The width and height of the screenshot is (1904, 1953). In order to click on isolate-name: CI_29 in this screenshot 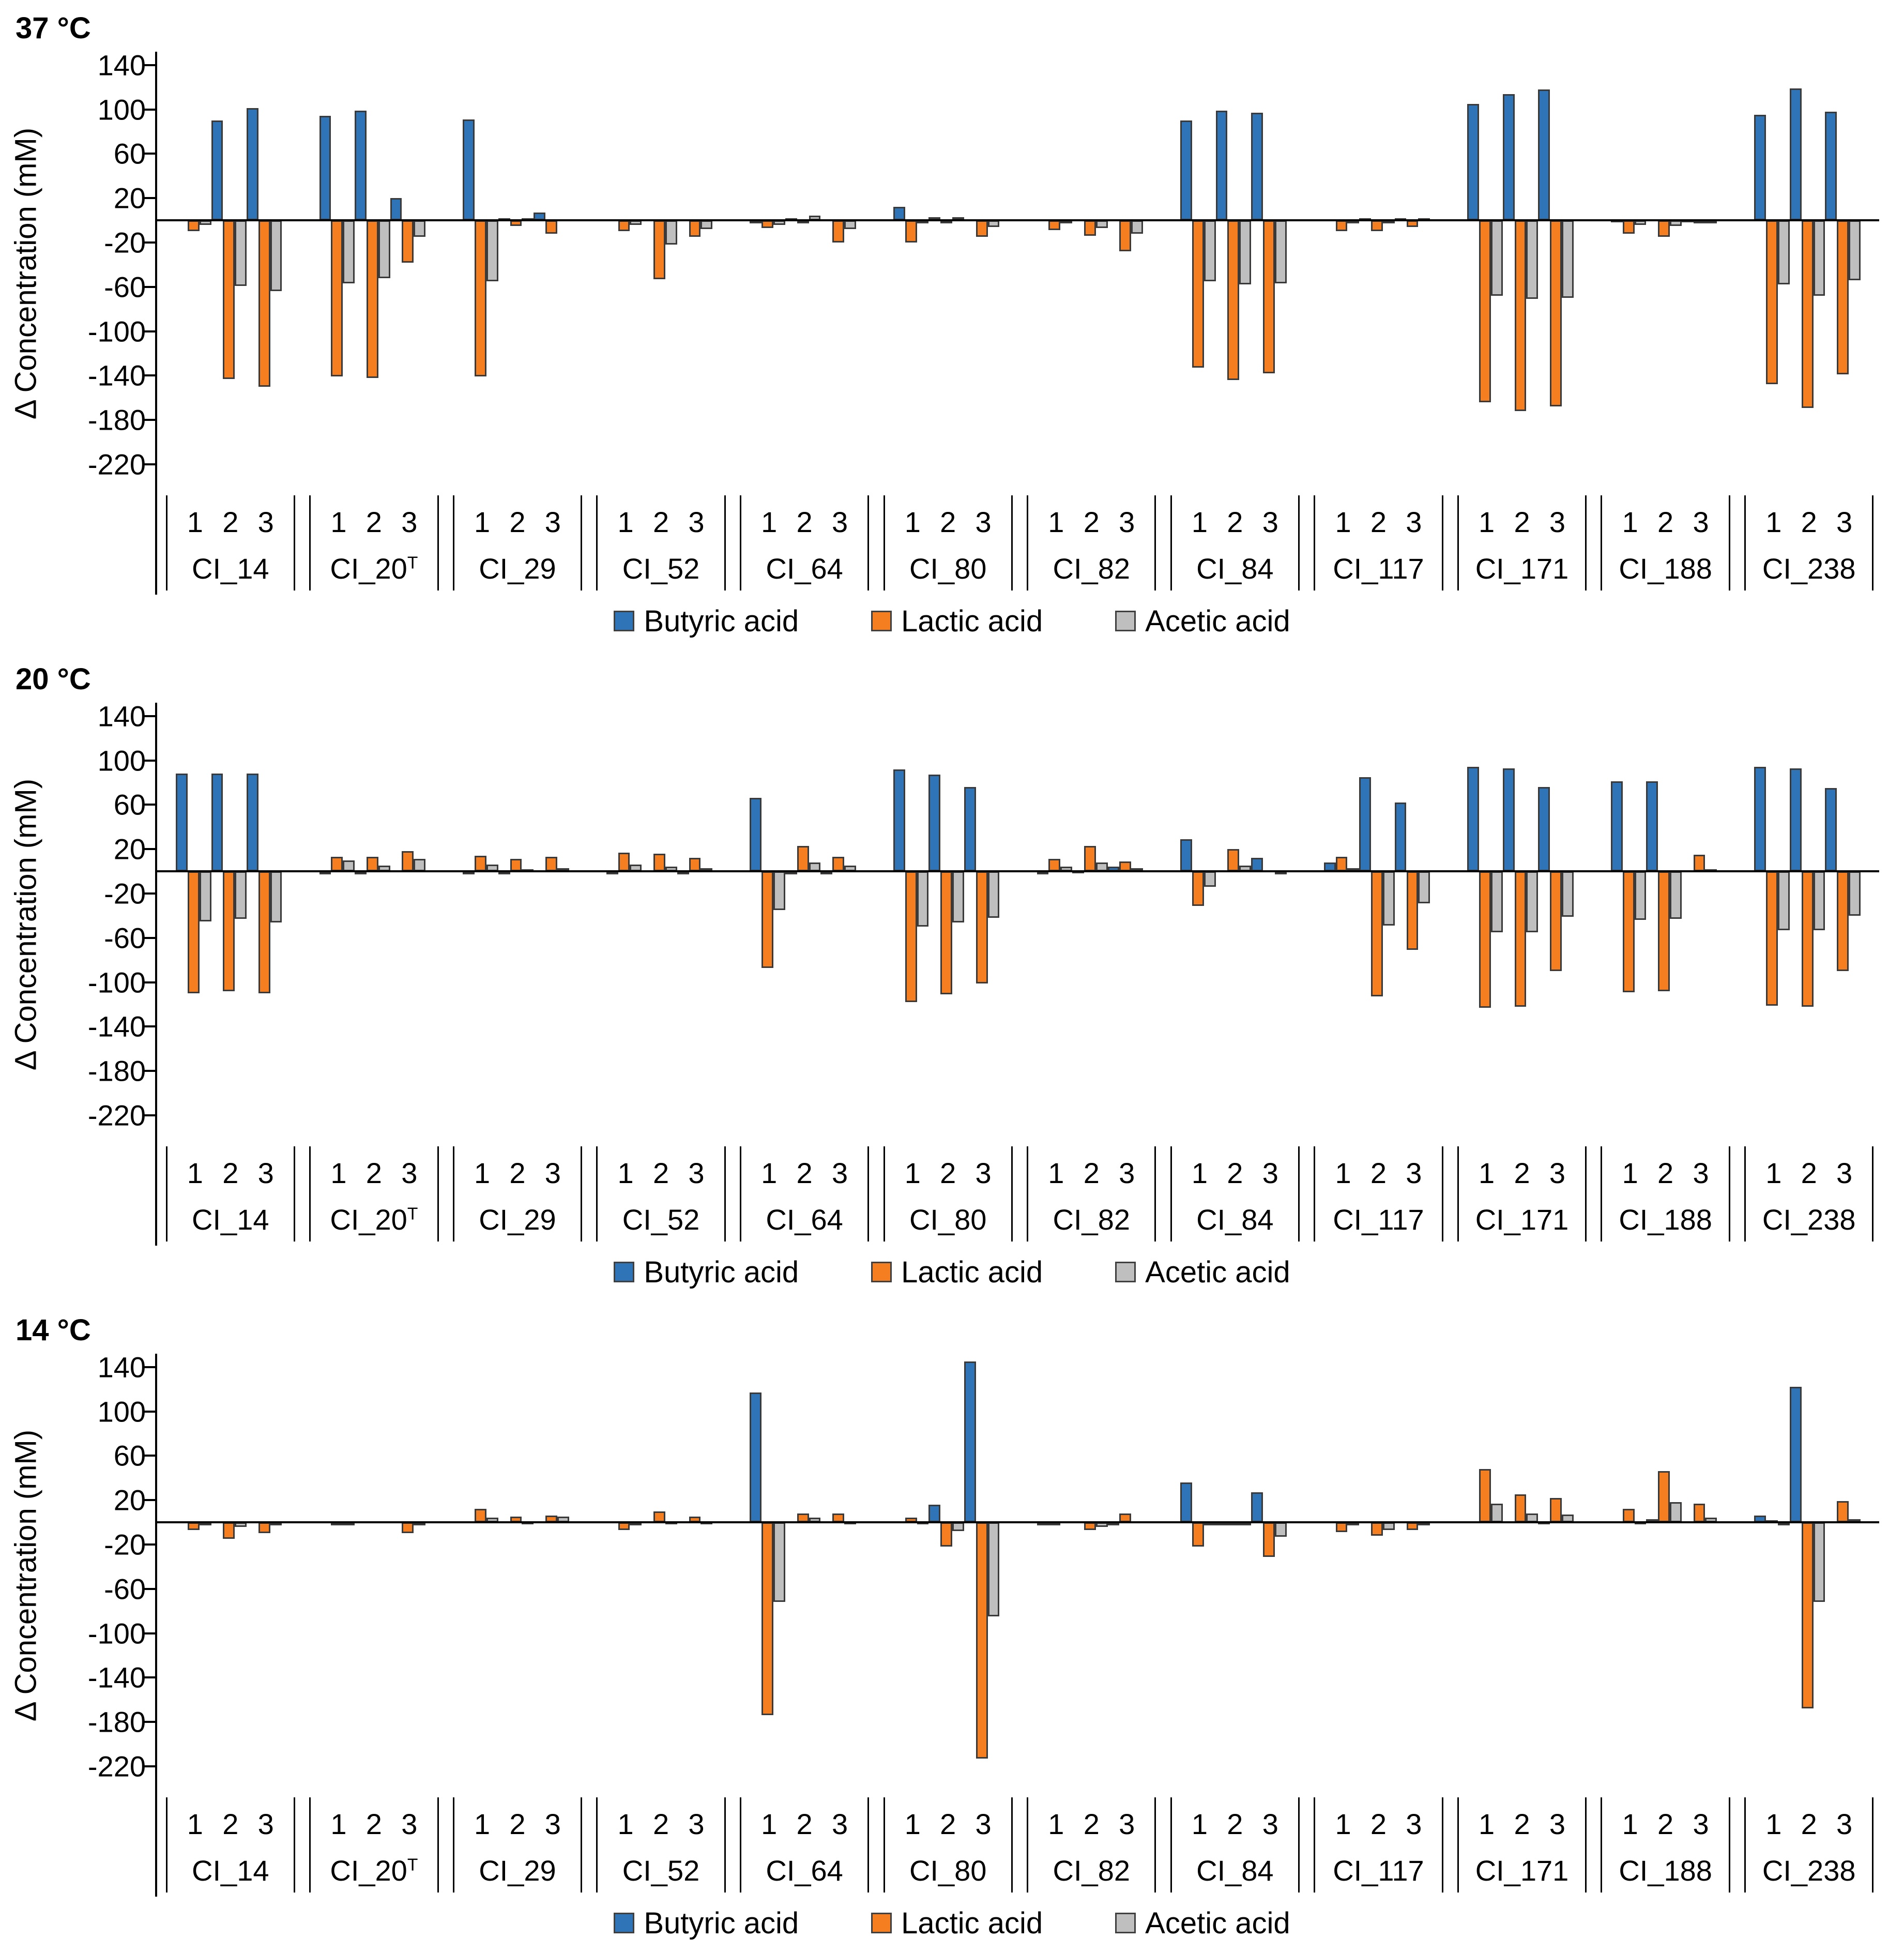, I will do `click(517, 1870)`.